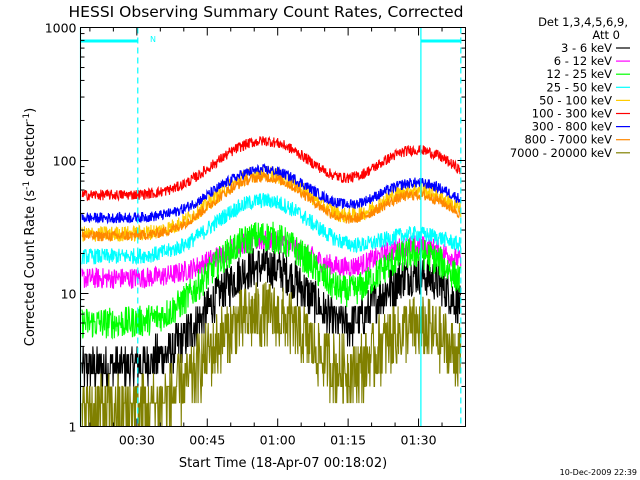  I want to click on legend-item-label: 50 - 100 keV, so click(575, 100).